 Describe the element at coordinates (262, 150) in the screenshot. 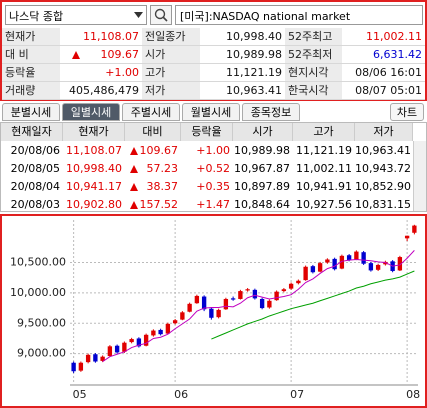

I see `table-cell: 10,989.98` at that location.